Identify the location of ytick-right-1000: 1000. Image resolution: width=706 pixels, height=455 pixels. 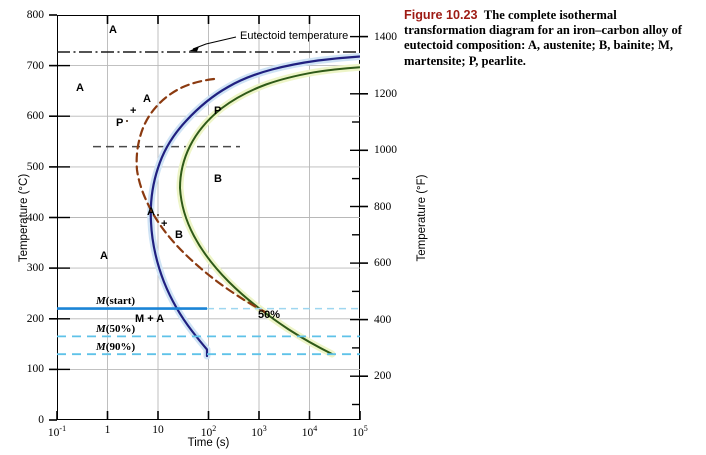
(385, 150).